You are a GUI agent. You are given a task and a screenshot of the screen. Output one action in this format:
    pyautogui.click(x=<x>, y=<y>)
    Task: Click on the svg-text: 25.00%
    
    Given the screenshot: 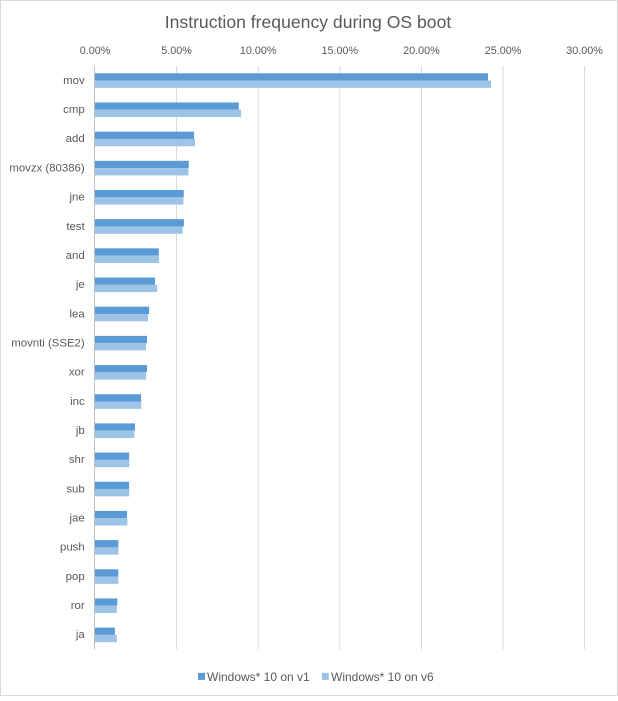 What is the action you would take?
    pyautogui.click(x=503, y=51)
    